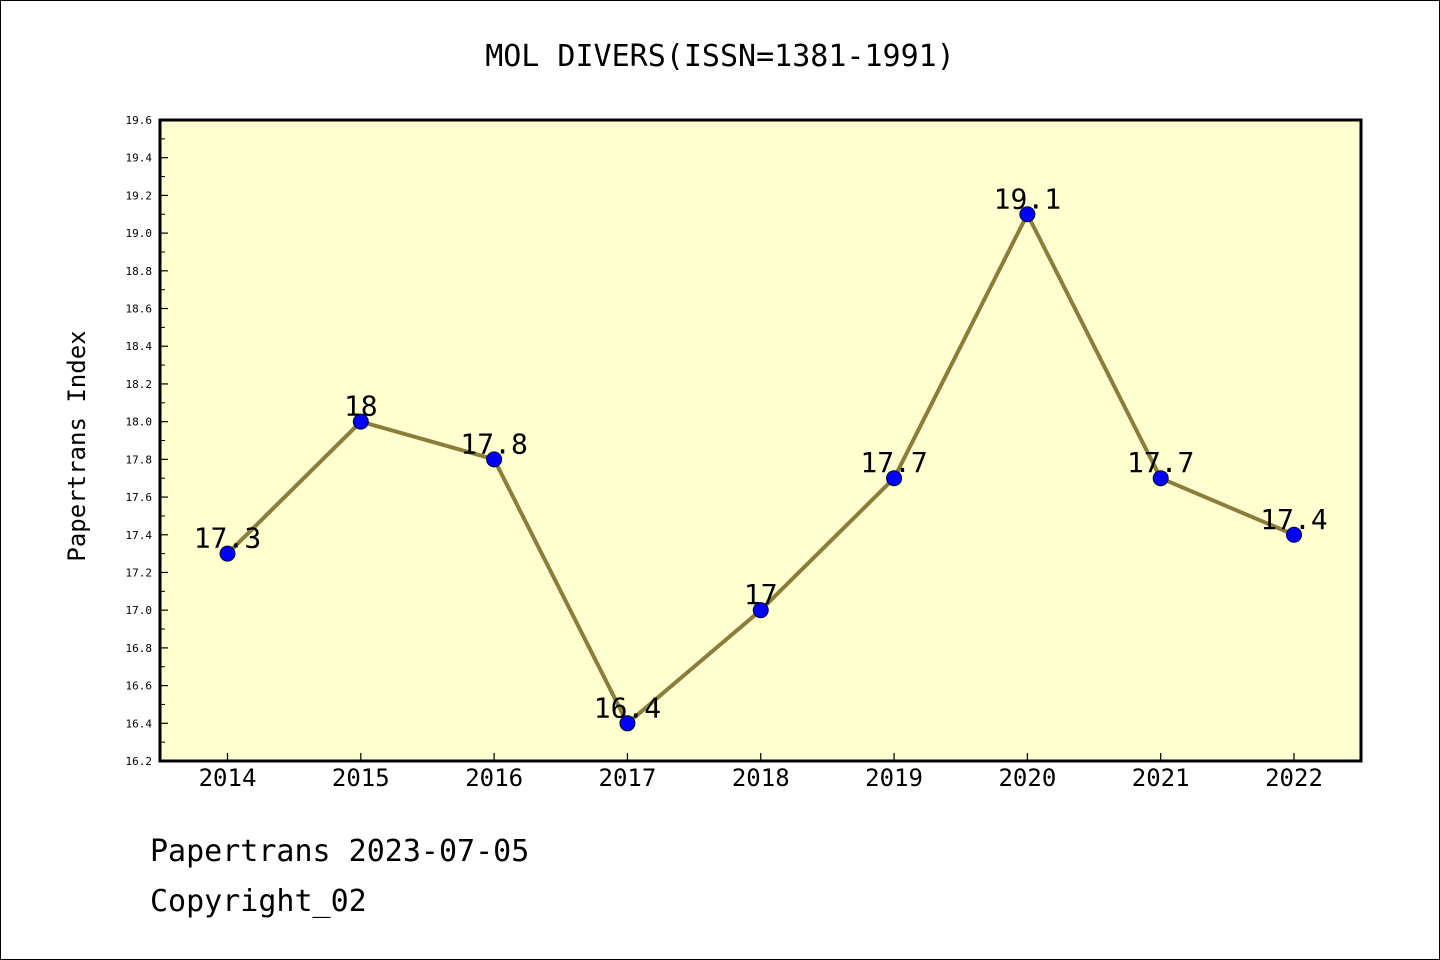 This screenshot has height=960, width=1440. What do you see at coordinates (493, 443) in the screenshot?
I see `data-label: 17.8` at bounding box center [493, 443].